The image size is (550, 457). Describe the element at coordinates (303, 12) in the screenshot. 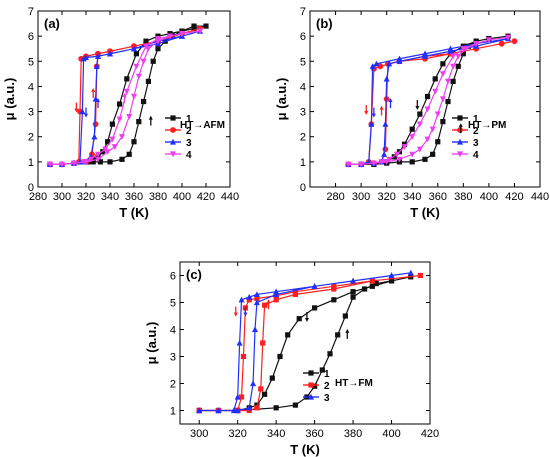

I see `y-tick-label: 7` at that location.